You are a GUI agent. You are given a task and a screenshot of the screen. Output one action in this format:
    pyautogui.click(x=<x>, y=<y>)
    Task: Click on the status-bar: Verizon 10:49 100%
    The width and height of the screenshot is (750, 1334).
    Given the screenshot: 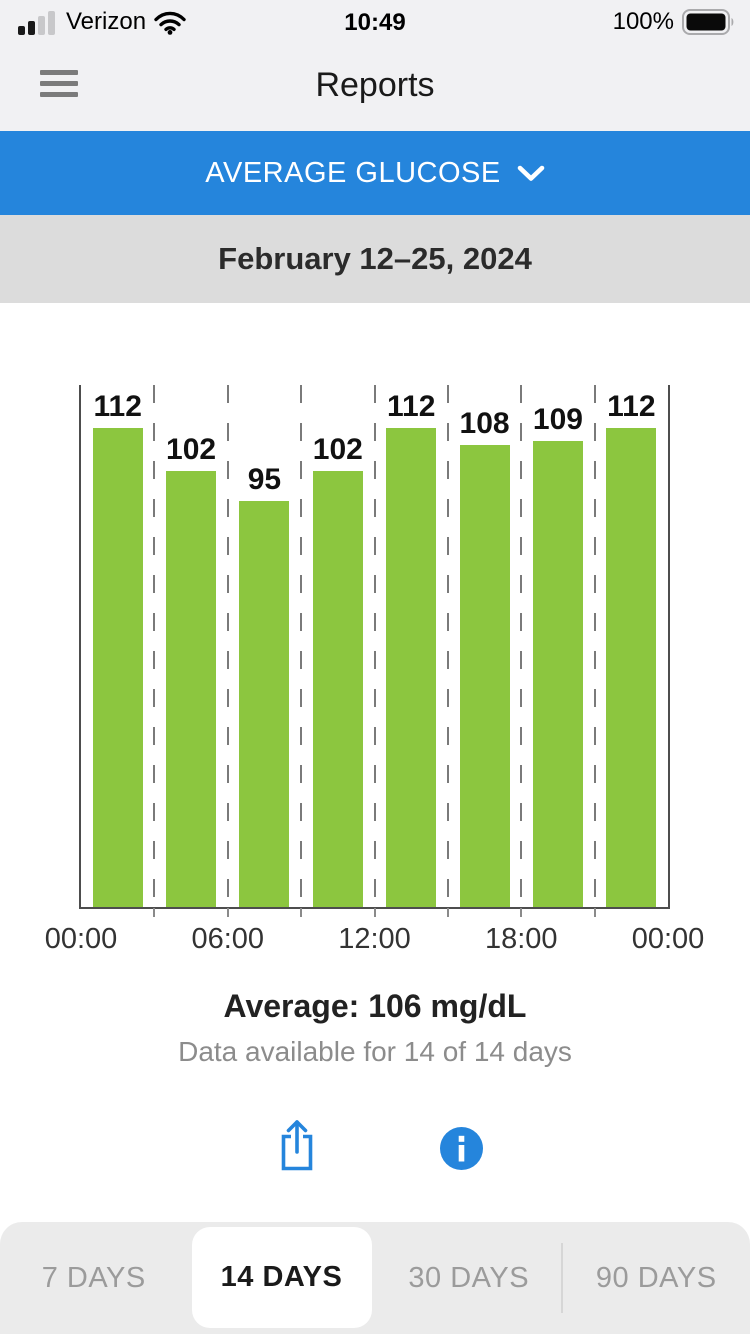 What is the action you would take?
    pyautogui.click(x=375, y=22)
    